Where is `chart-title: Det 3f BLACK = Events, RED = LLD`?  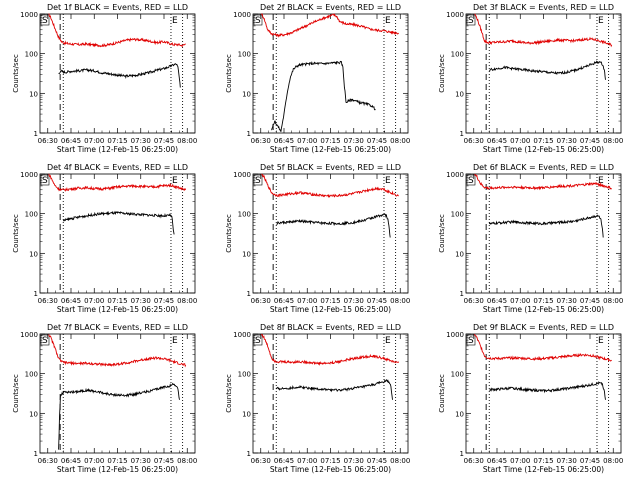
chart-title: Det 3f BLACK = Events, RED = LLD is located at coordinates (543, 7).